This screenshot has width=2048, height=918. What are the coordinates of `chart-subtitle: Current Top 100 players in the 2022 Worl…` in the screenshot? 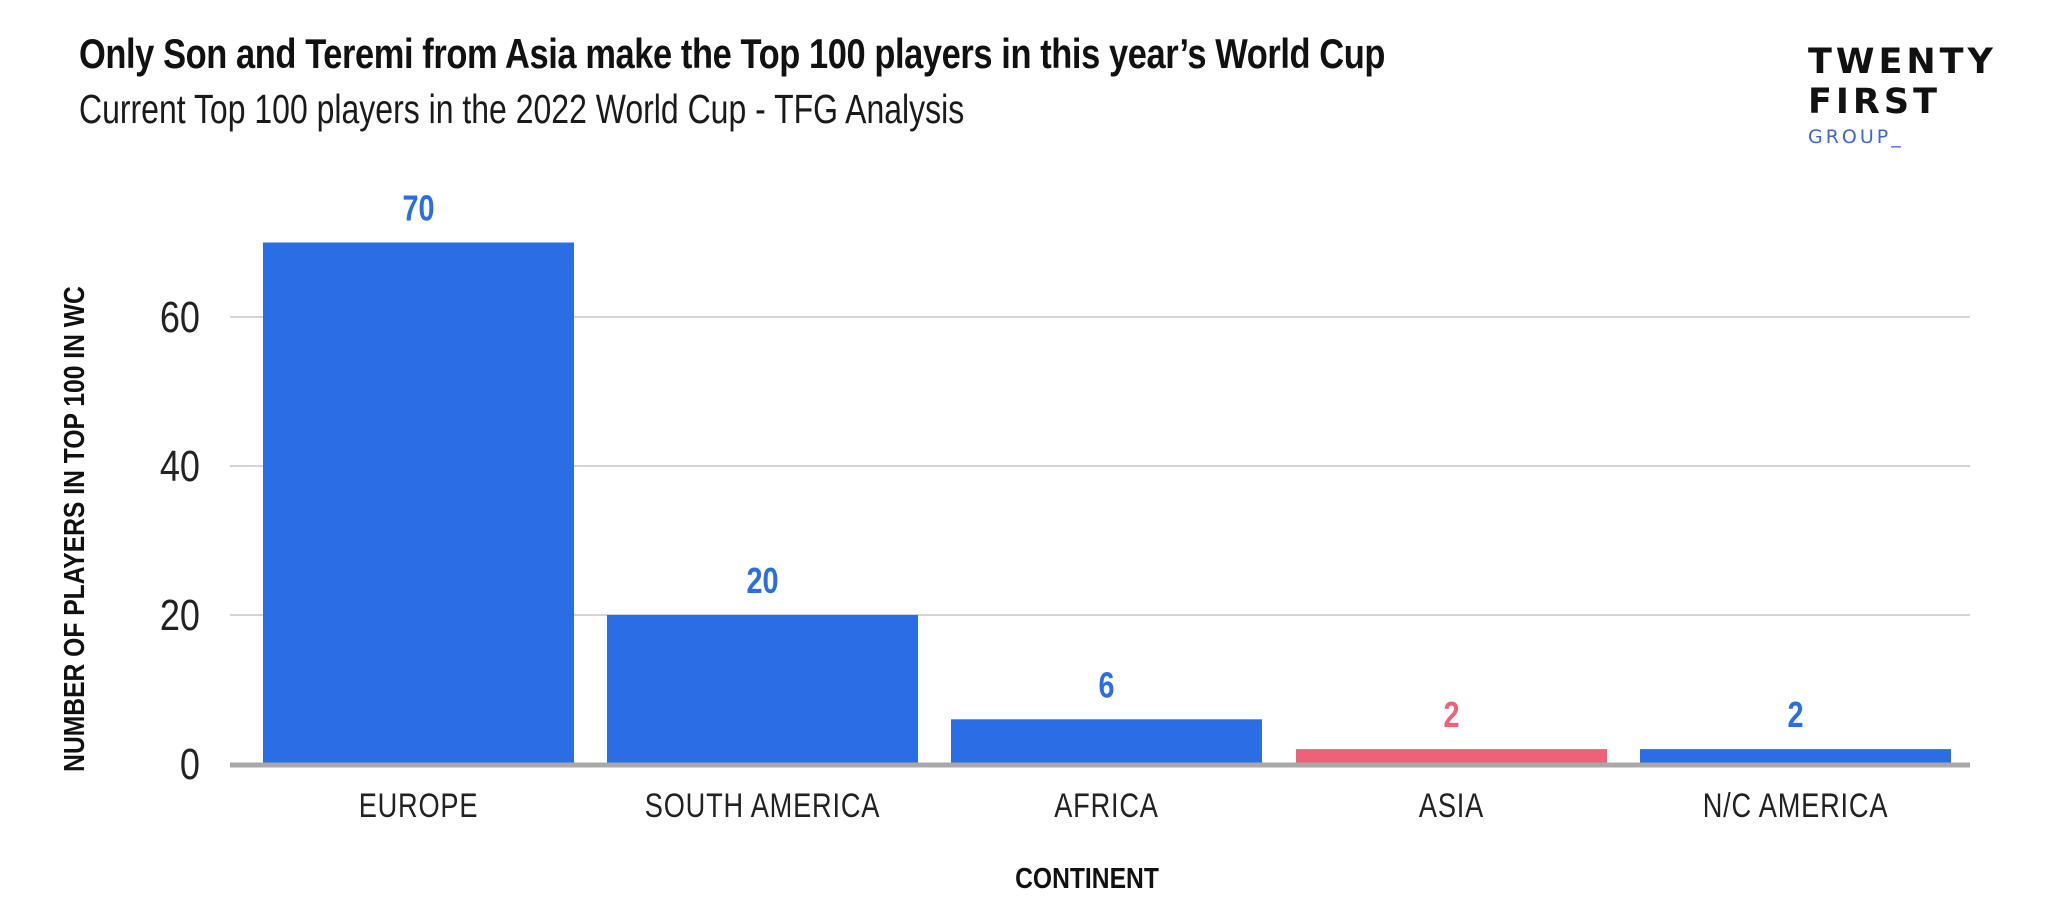 It's located at (522, 109).